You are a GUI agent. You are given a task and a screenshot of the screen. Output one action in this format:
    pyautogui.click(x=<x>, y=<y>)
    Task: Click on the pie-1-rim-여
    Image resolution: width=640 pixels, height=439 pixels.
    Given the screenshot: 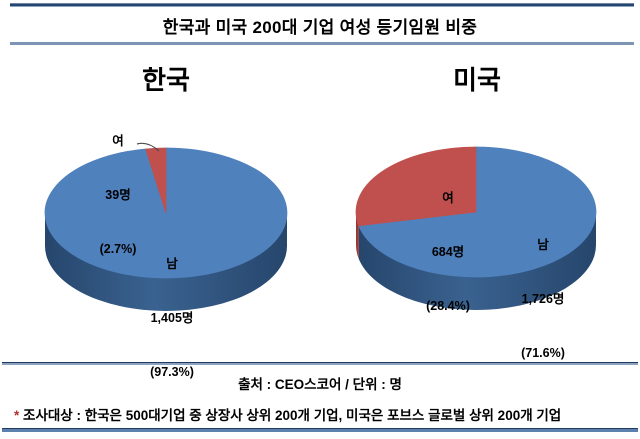 What is the action you would take?
    pyautogui.click(x=357, y=235)
    